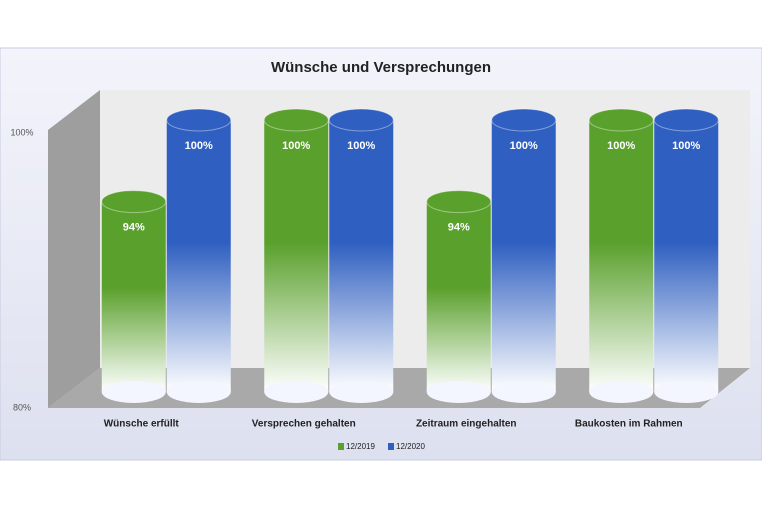 This screenshot has width=762, height=508. I want to click on y-tick-label: 100%, so click(21, 132).